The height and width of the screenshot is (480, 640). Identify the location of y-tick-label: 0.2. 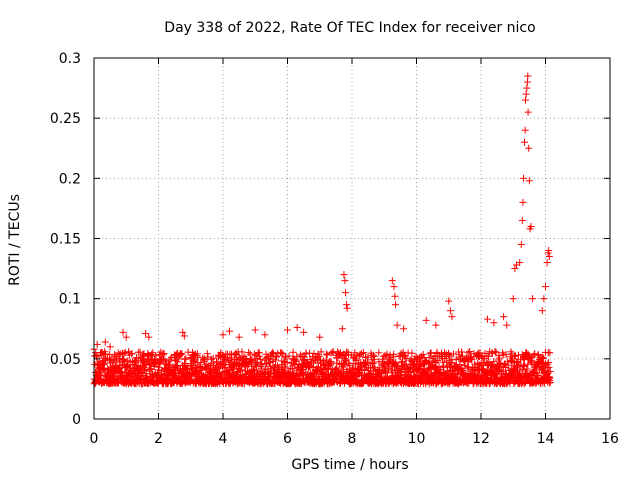
(70, 179).